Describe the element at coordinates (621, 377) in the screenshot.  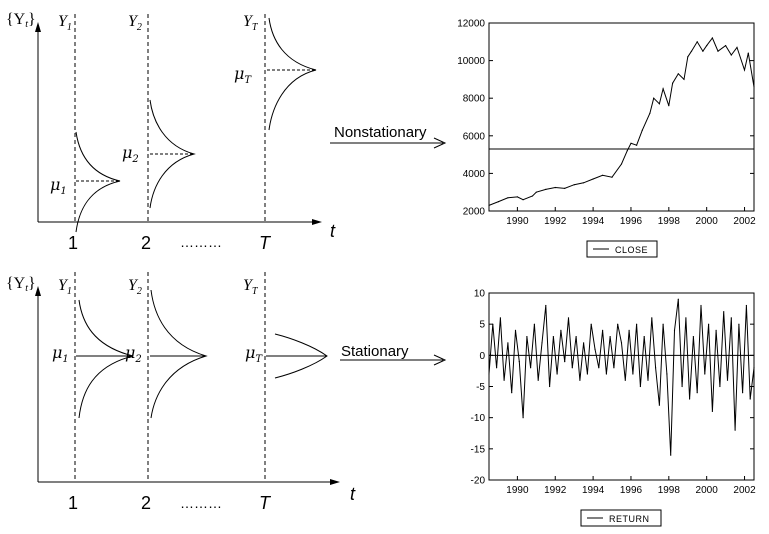
I see `return-series-line` at that location.